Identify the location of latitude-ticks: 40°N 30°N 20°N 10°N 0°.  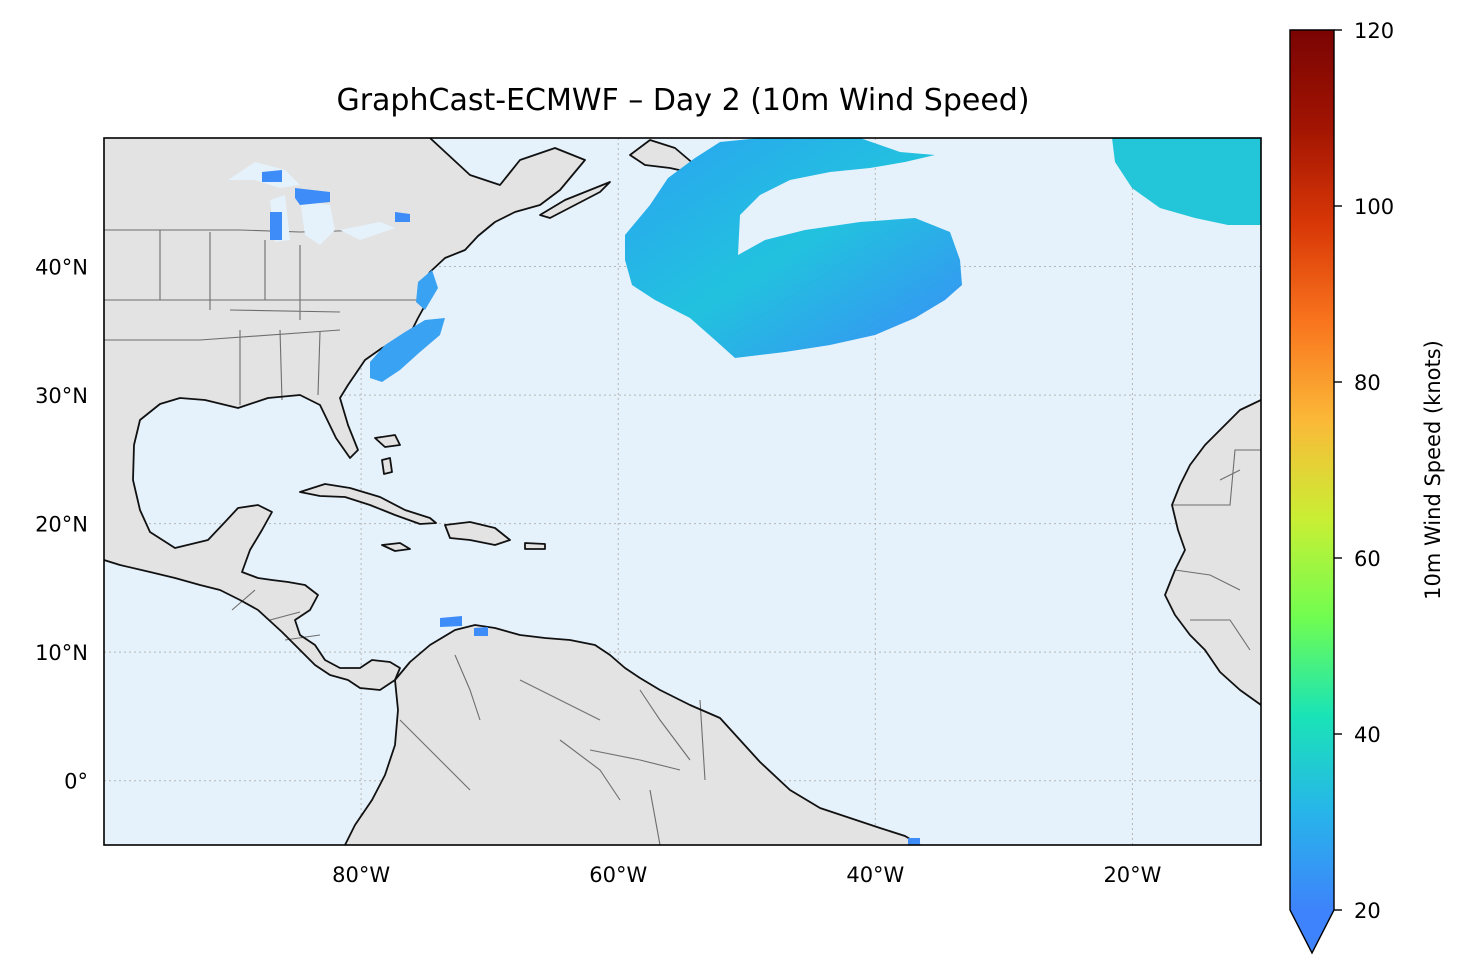
(61, 525).